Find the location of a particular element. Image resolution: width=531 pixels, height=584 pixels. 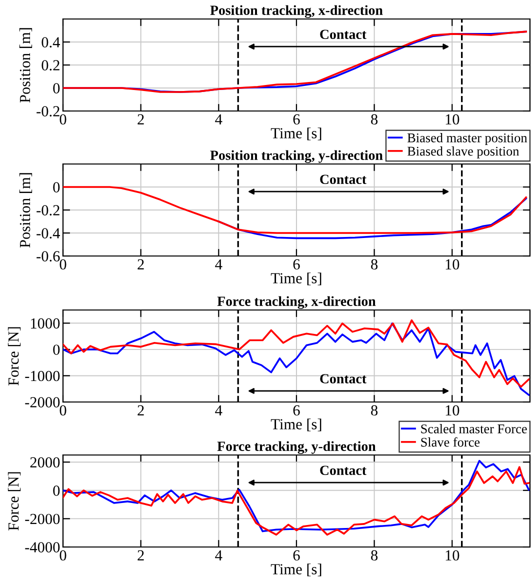

y-tick-label: -1000 is located at coordinates (42, 376).